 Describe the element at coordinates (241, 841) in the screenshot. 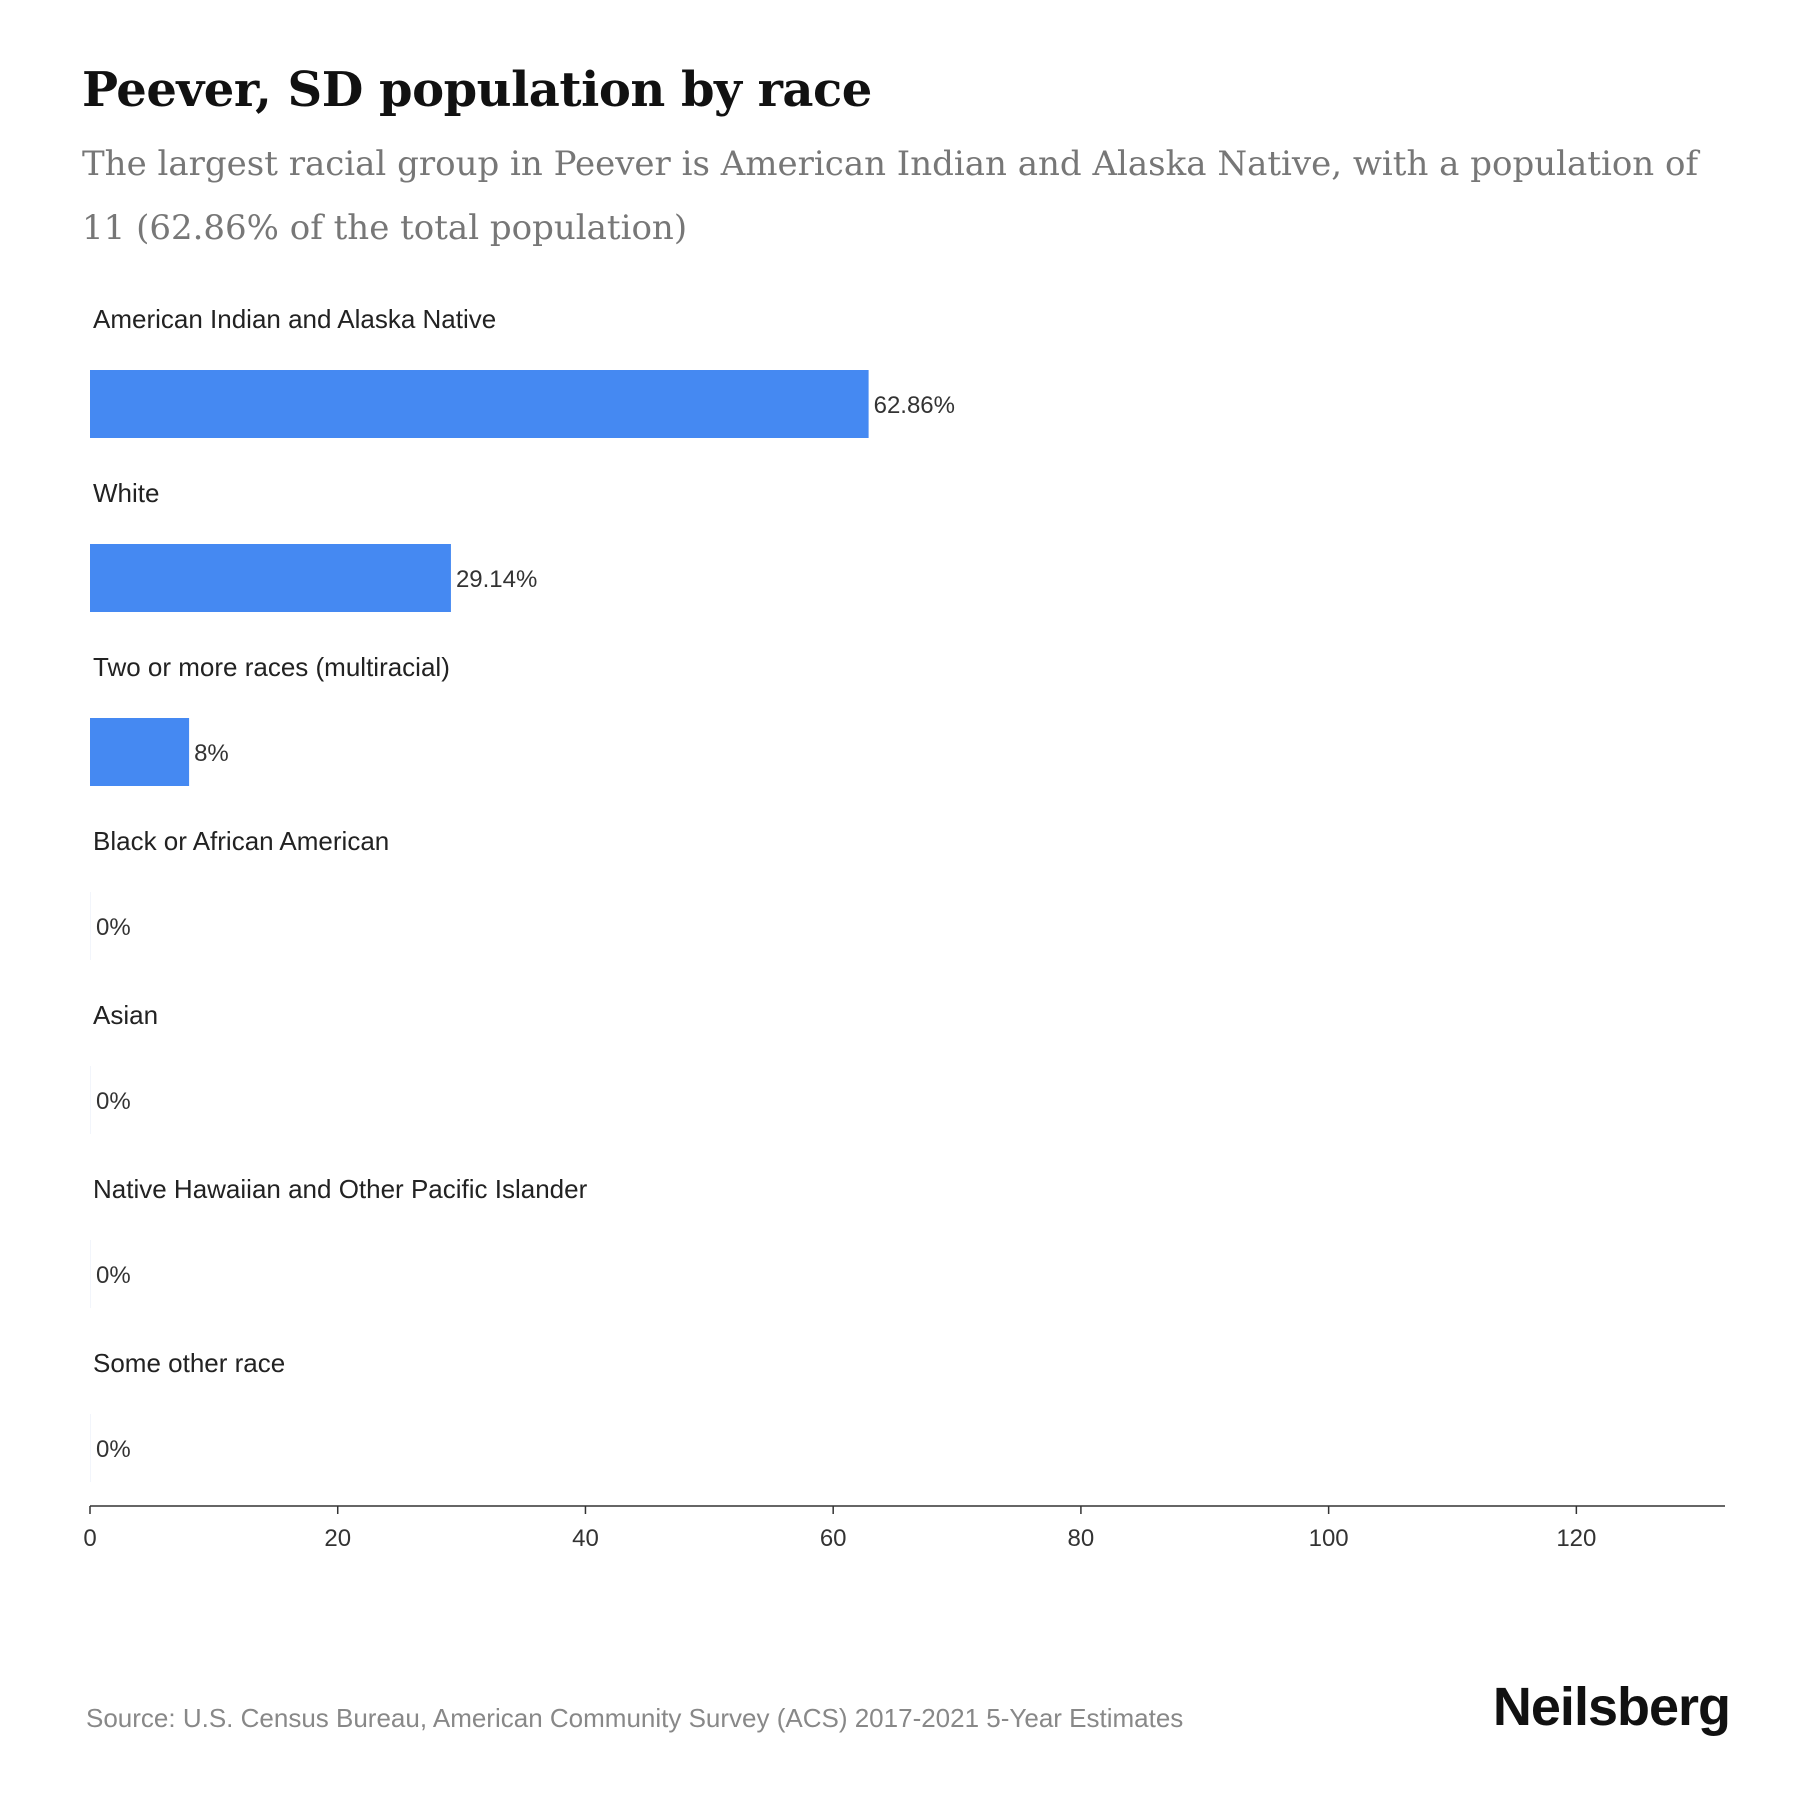

I see `category-label: Black or African American` at that location.